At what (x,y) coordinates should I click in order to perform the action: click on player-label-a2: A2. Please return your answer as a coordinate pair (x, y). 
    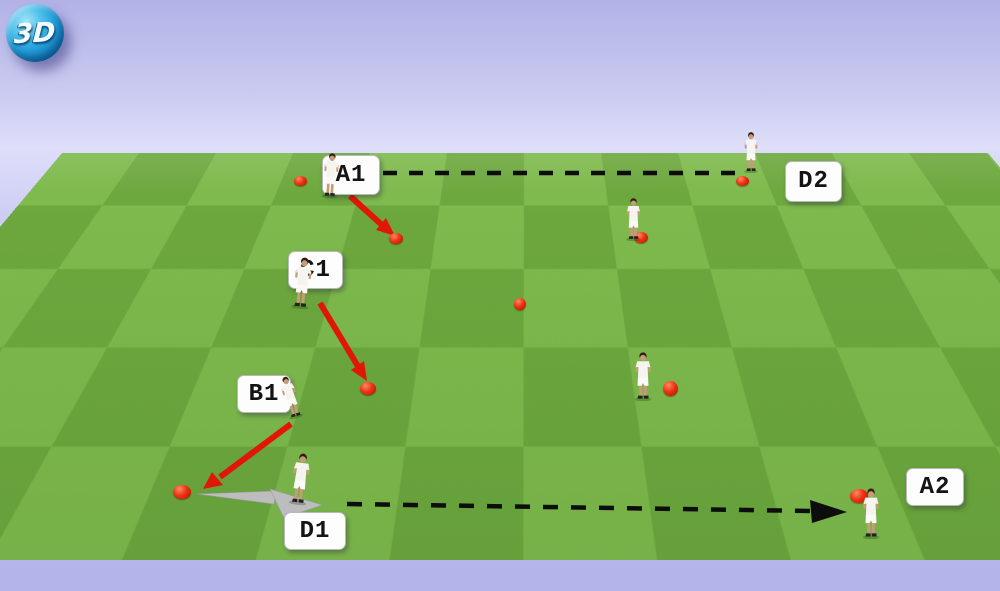
    Looking at the image, I should click on (935, 487).